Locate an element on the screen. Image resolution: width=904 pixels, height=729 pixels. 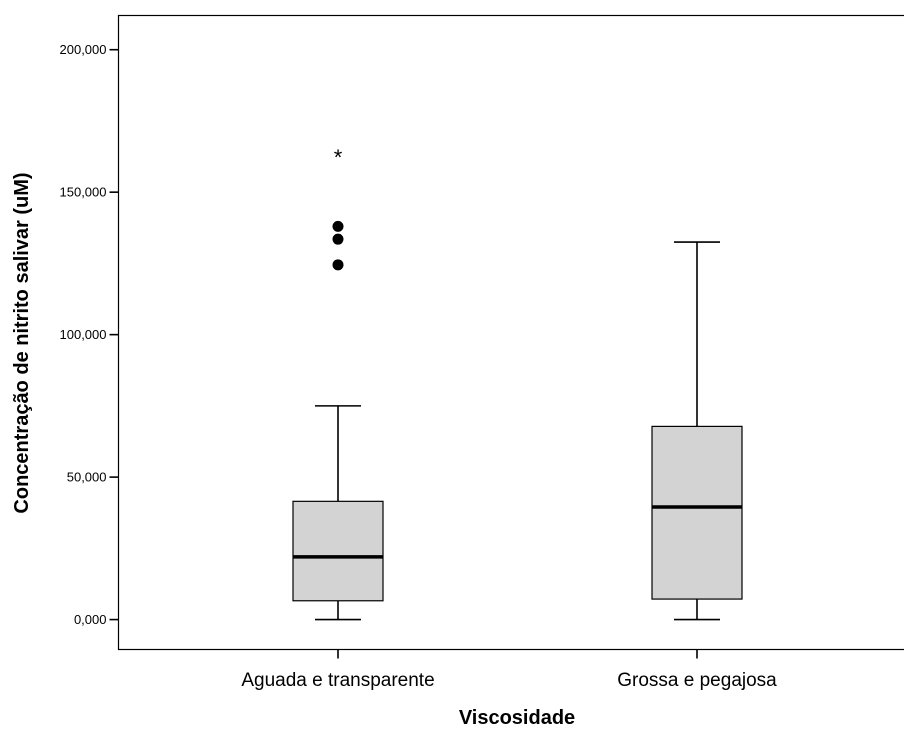
y-tick-label: 0,000 is located at coordinates (90, 619).